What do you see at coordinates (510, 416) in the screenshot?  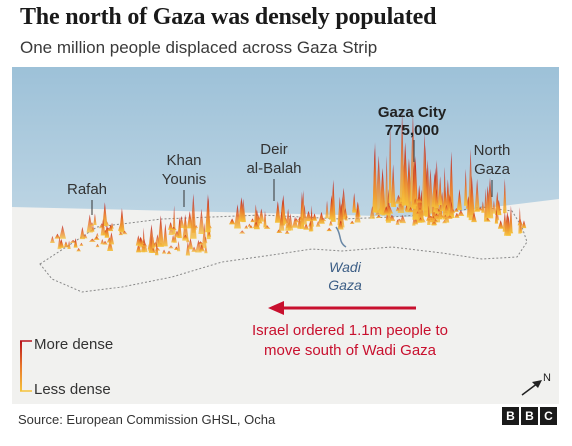 I see `bbc-logo-letter: B` at bounding box center [510, 416].